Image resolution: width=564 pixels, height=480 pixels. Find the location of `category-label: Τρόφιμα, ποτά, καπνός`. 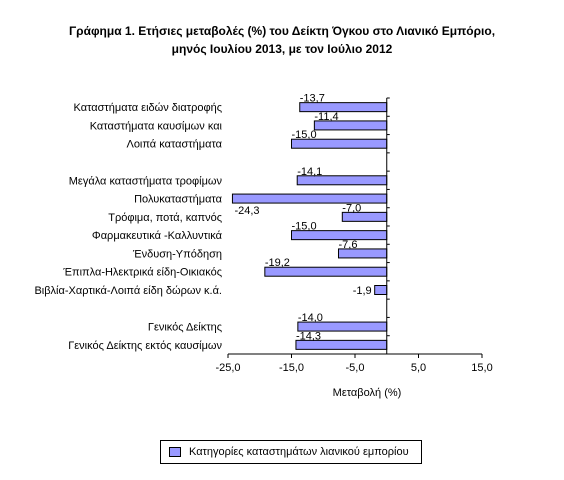

category-label: Τρόφιμα, ποτά, καπνός is located at coordinates (165, 218).